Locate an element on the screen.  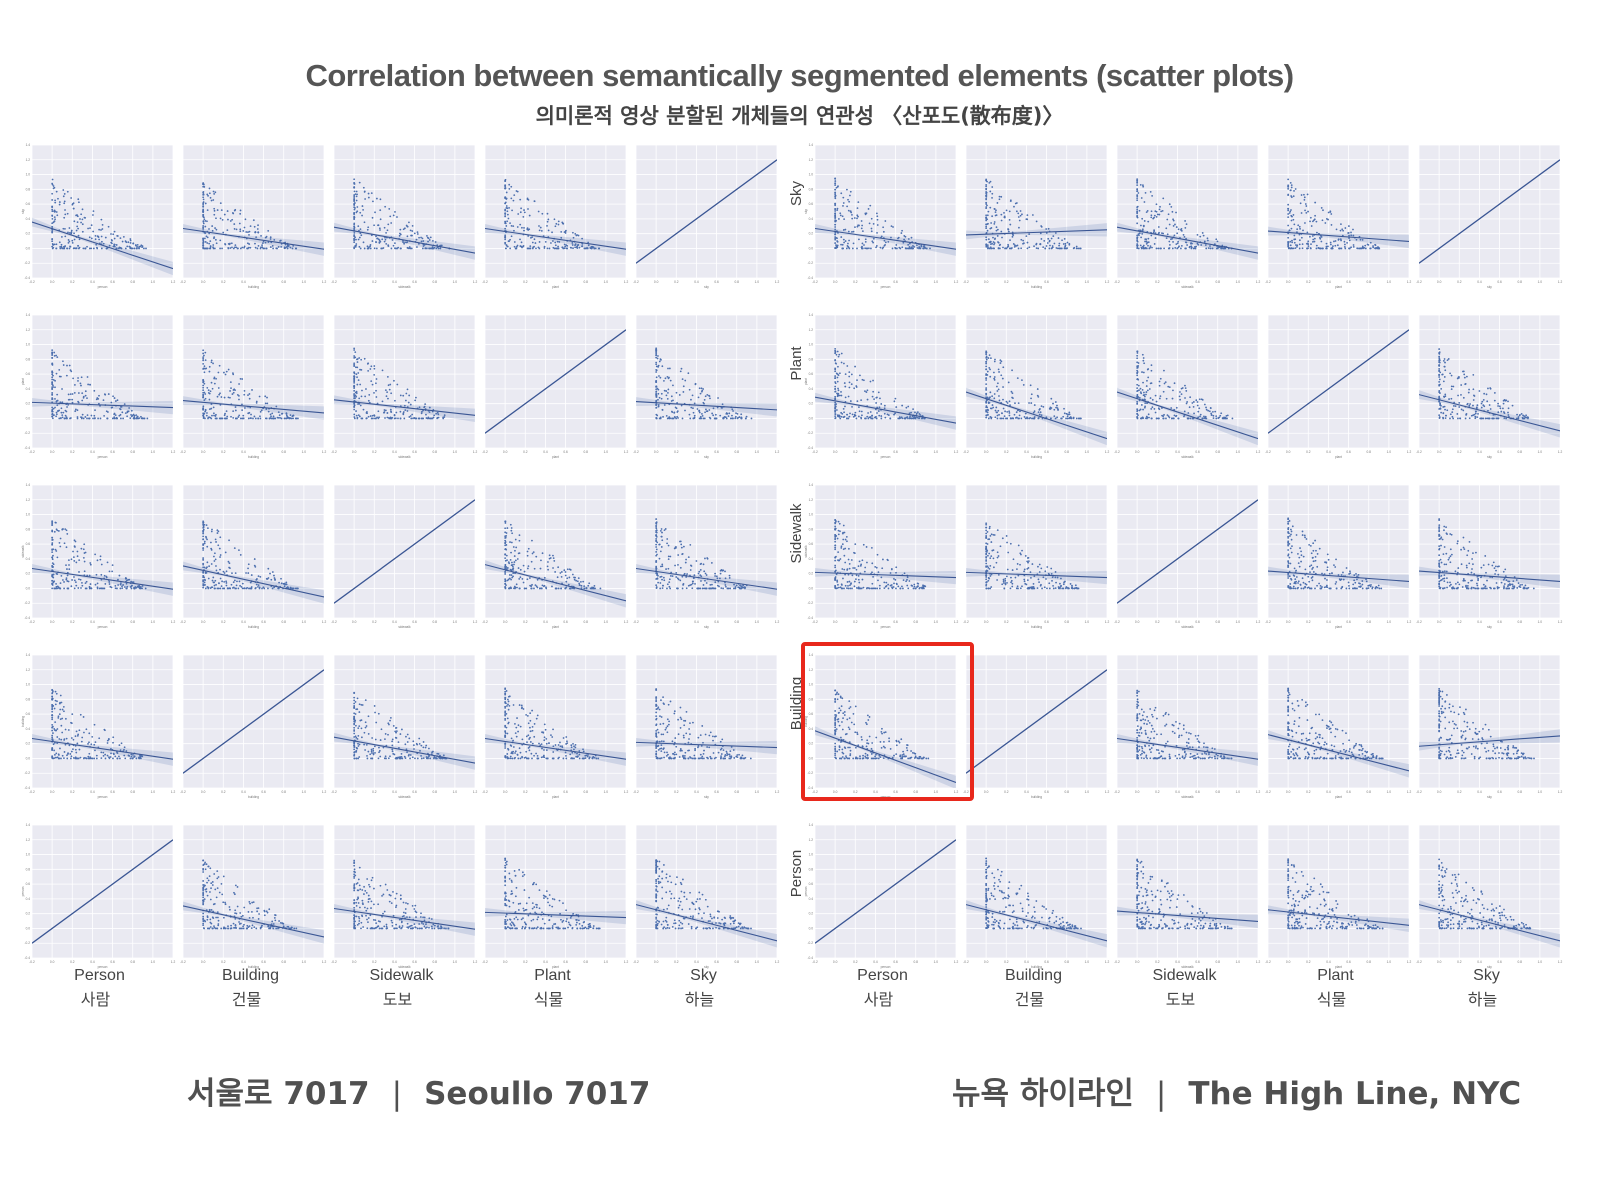
x-tick-label: 1.0 is located at coordinates (153, 282).